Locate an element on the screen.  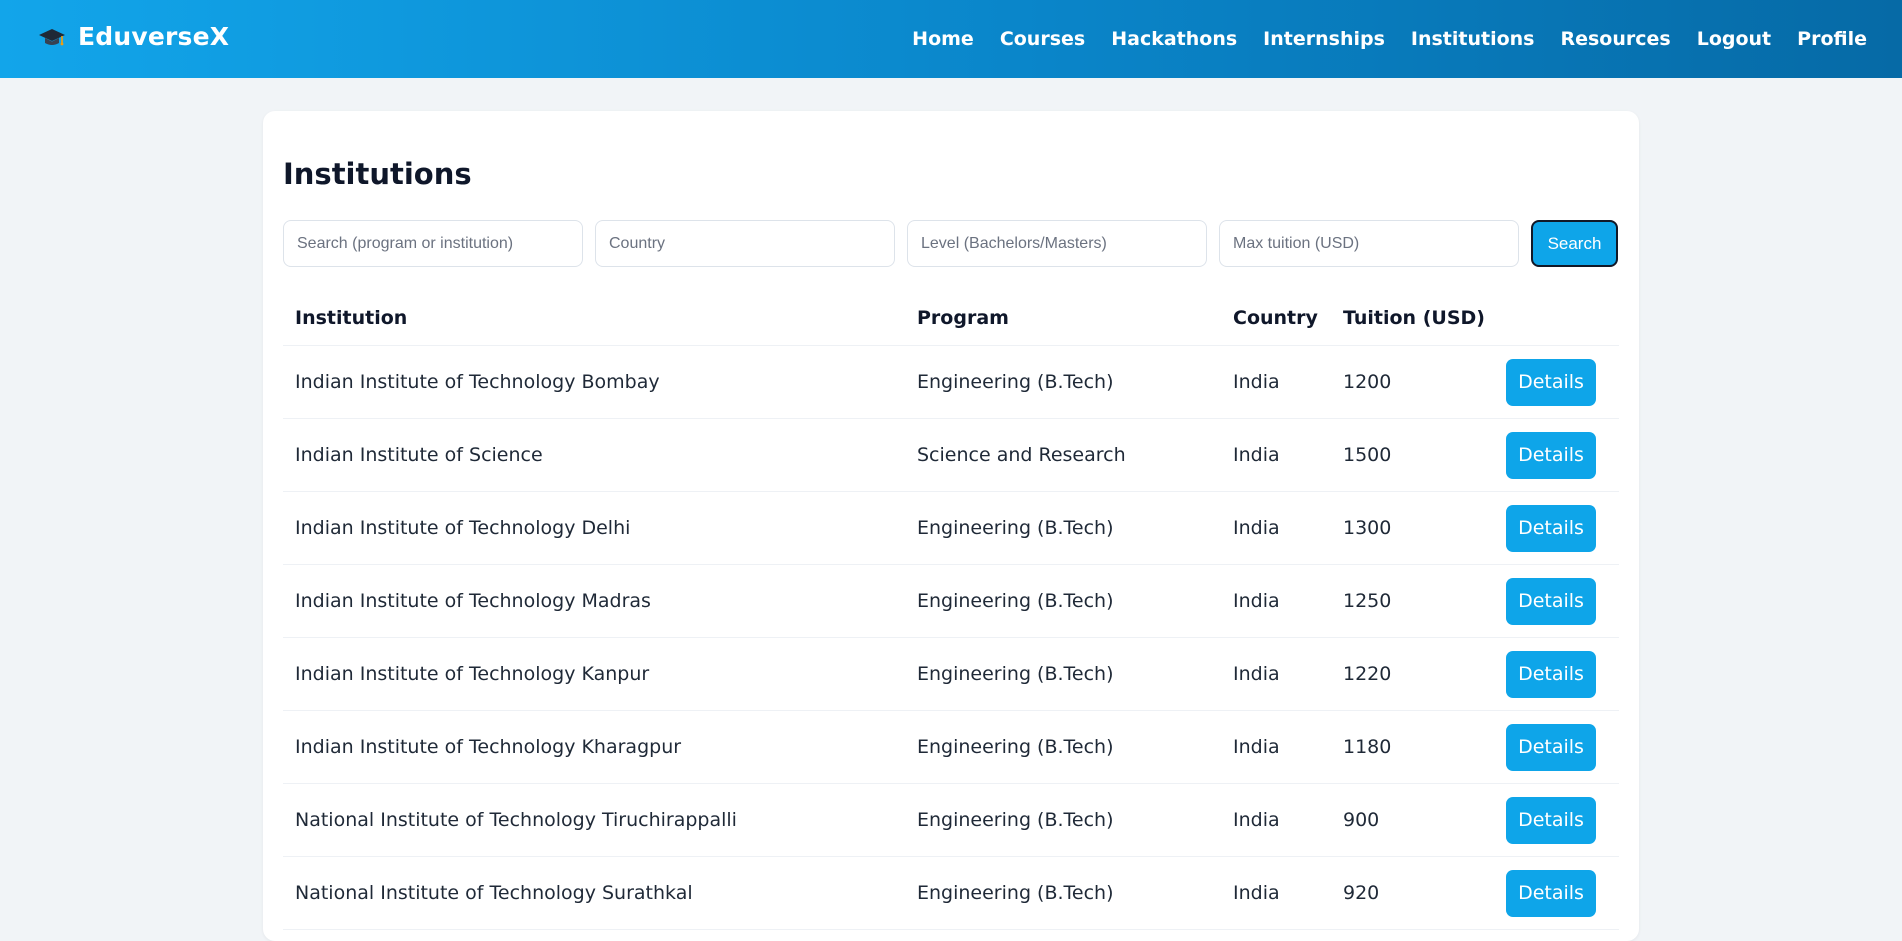
search-input is located at coordinates (433, 243).